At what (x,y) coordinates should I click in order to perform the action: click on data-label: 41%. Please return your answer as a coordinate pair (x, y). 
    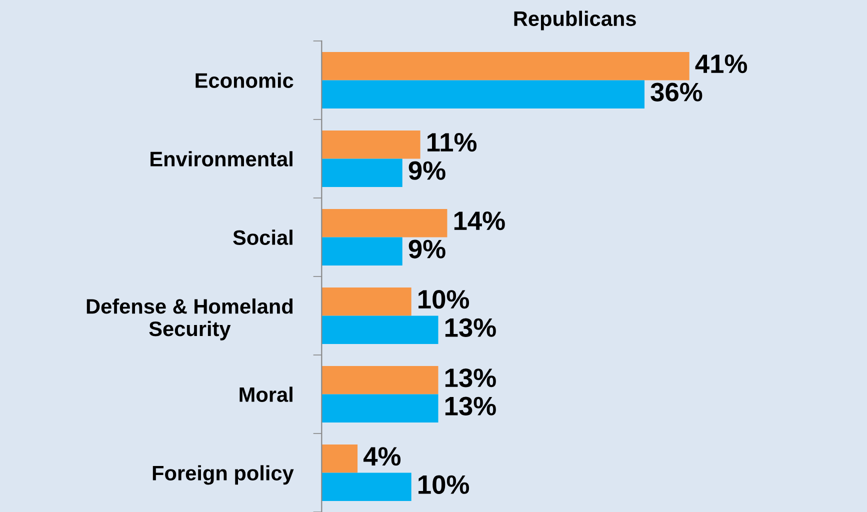
    Looking at the image, I should click on (721, 64).